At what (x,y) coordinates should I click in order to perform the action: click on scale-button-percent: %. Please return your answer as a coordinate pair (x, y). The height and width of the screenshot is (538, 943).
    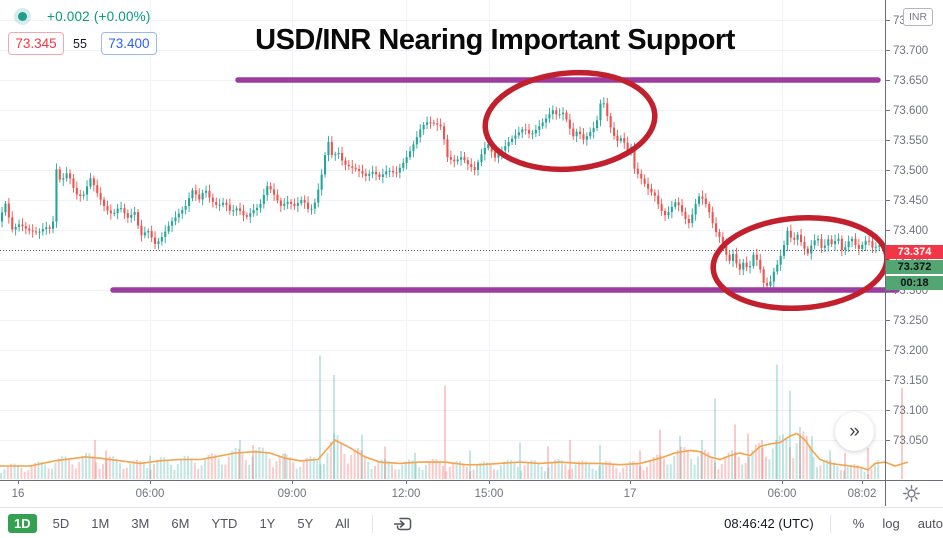
    Looking at the image, I should click on (858, 523).